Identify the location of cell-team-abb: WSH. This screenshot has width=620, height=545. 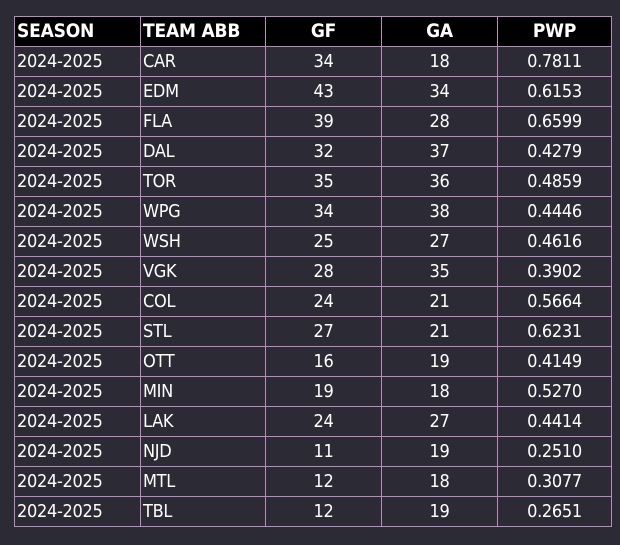
(203, 241).